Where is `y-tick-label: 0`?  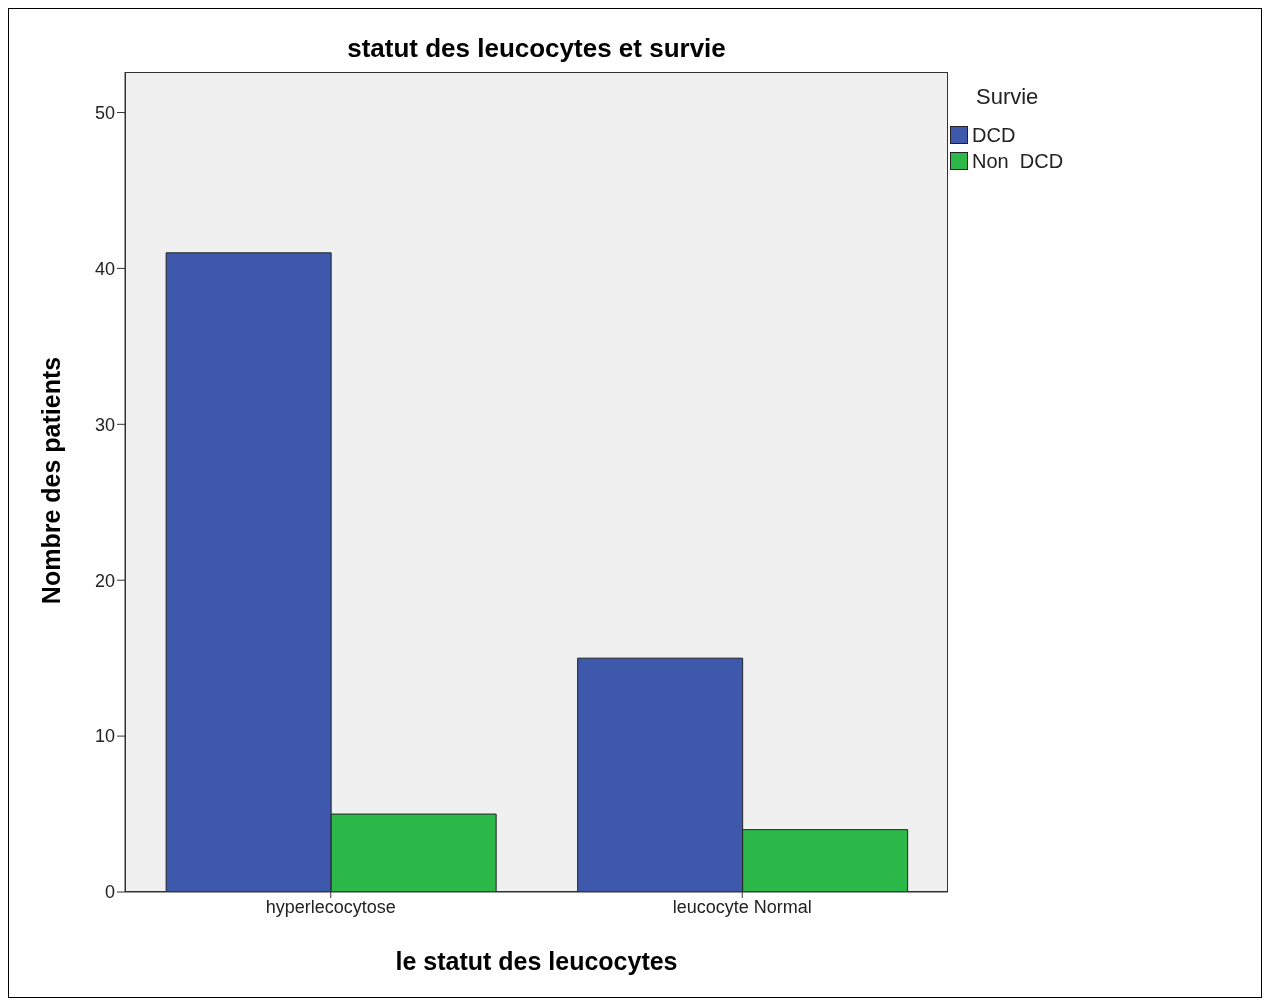 y-tick-label: 0 is located at coordinates (109, 892).